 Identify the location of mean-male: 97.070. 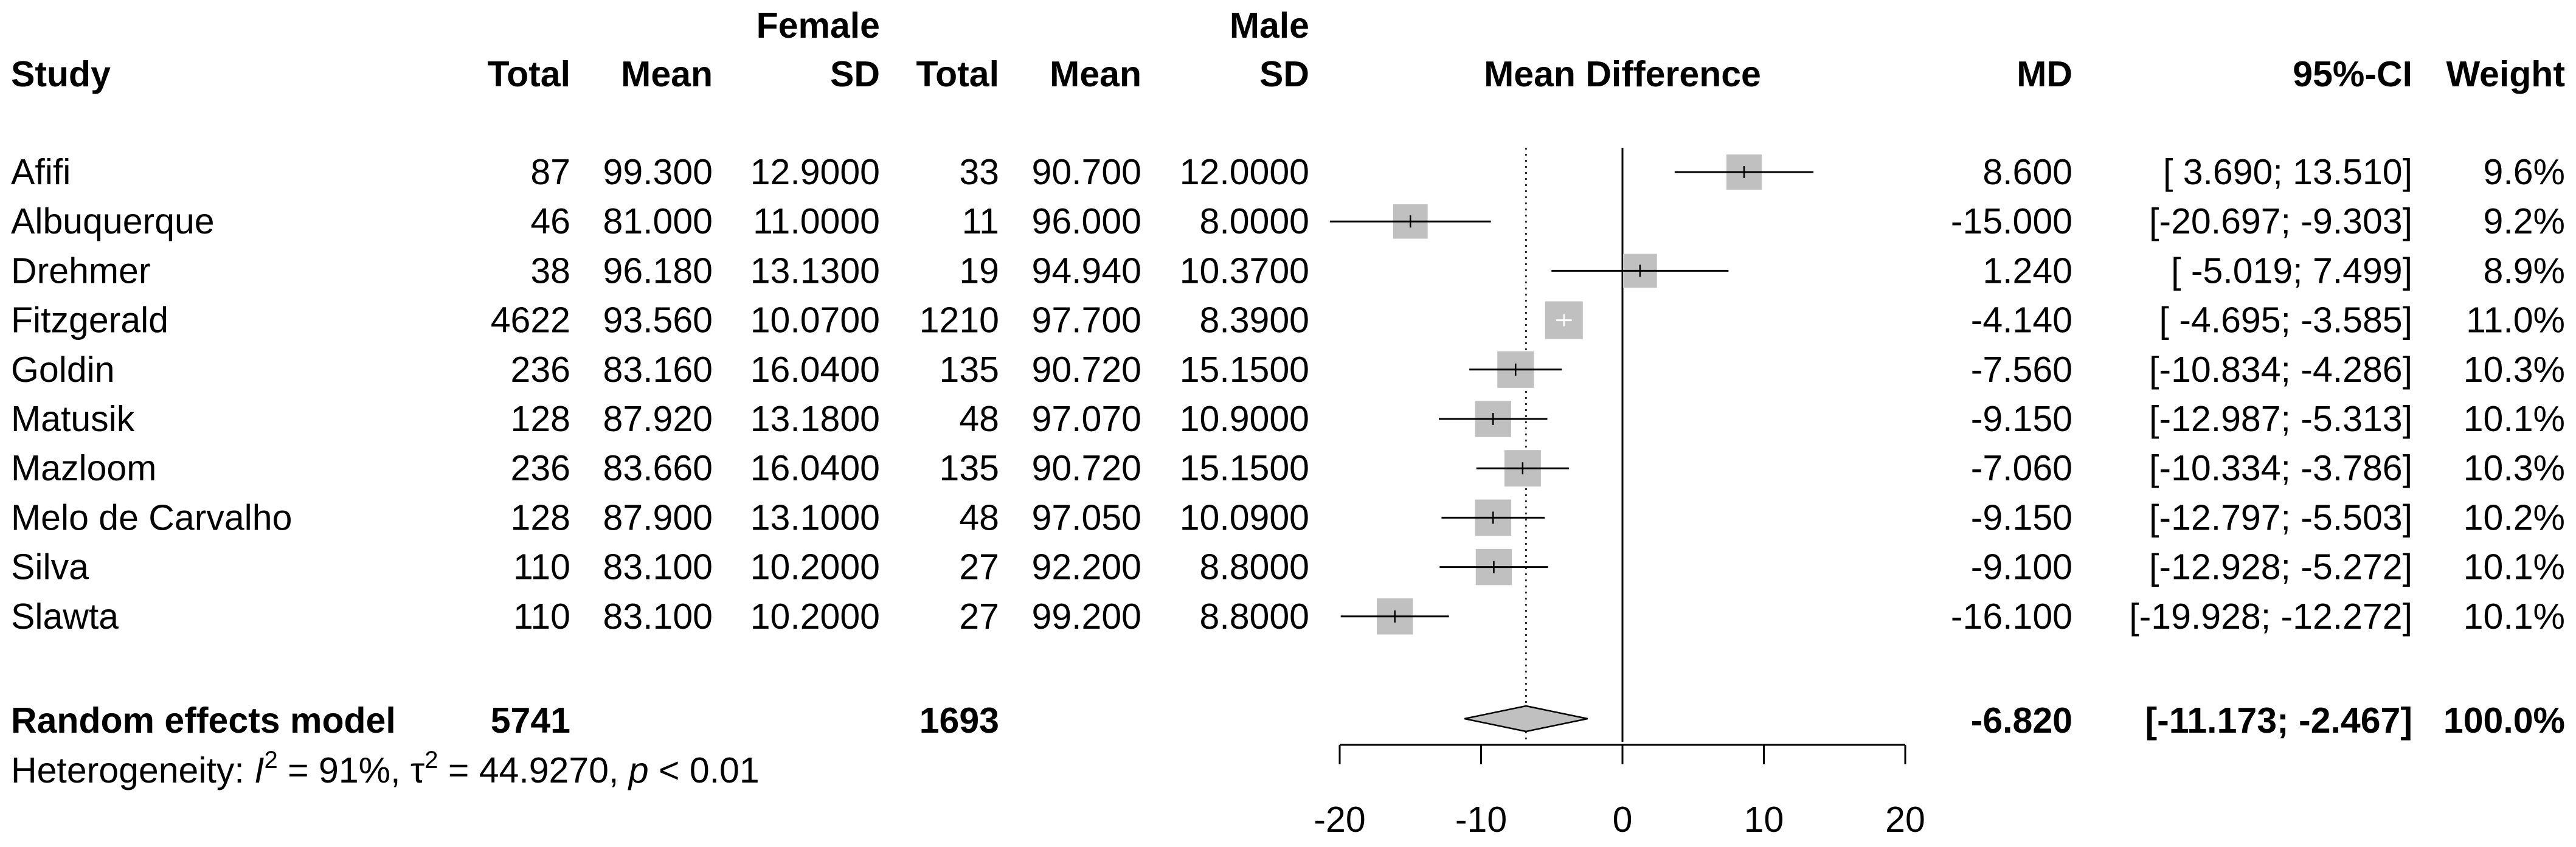
(1086, 419).